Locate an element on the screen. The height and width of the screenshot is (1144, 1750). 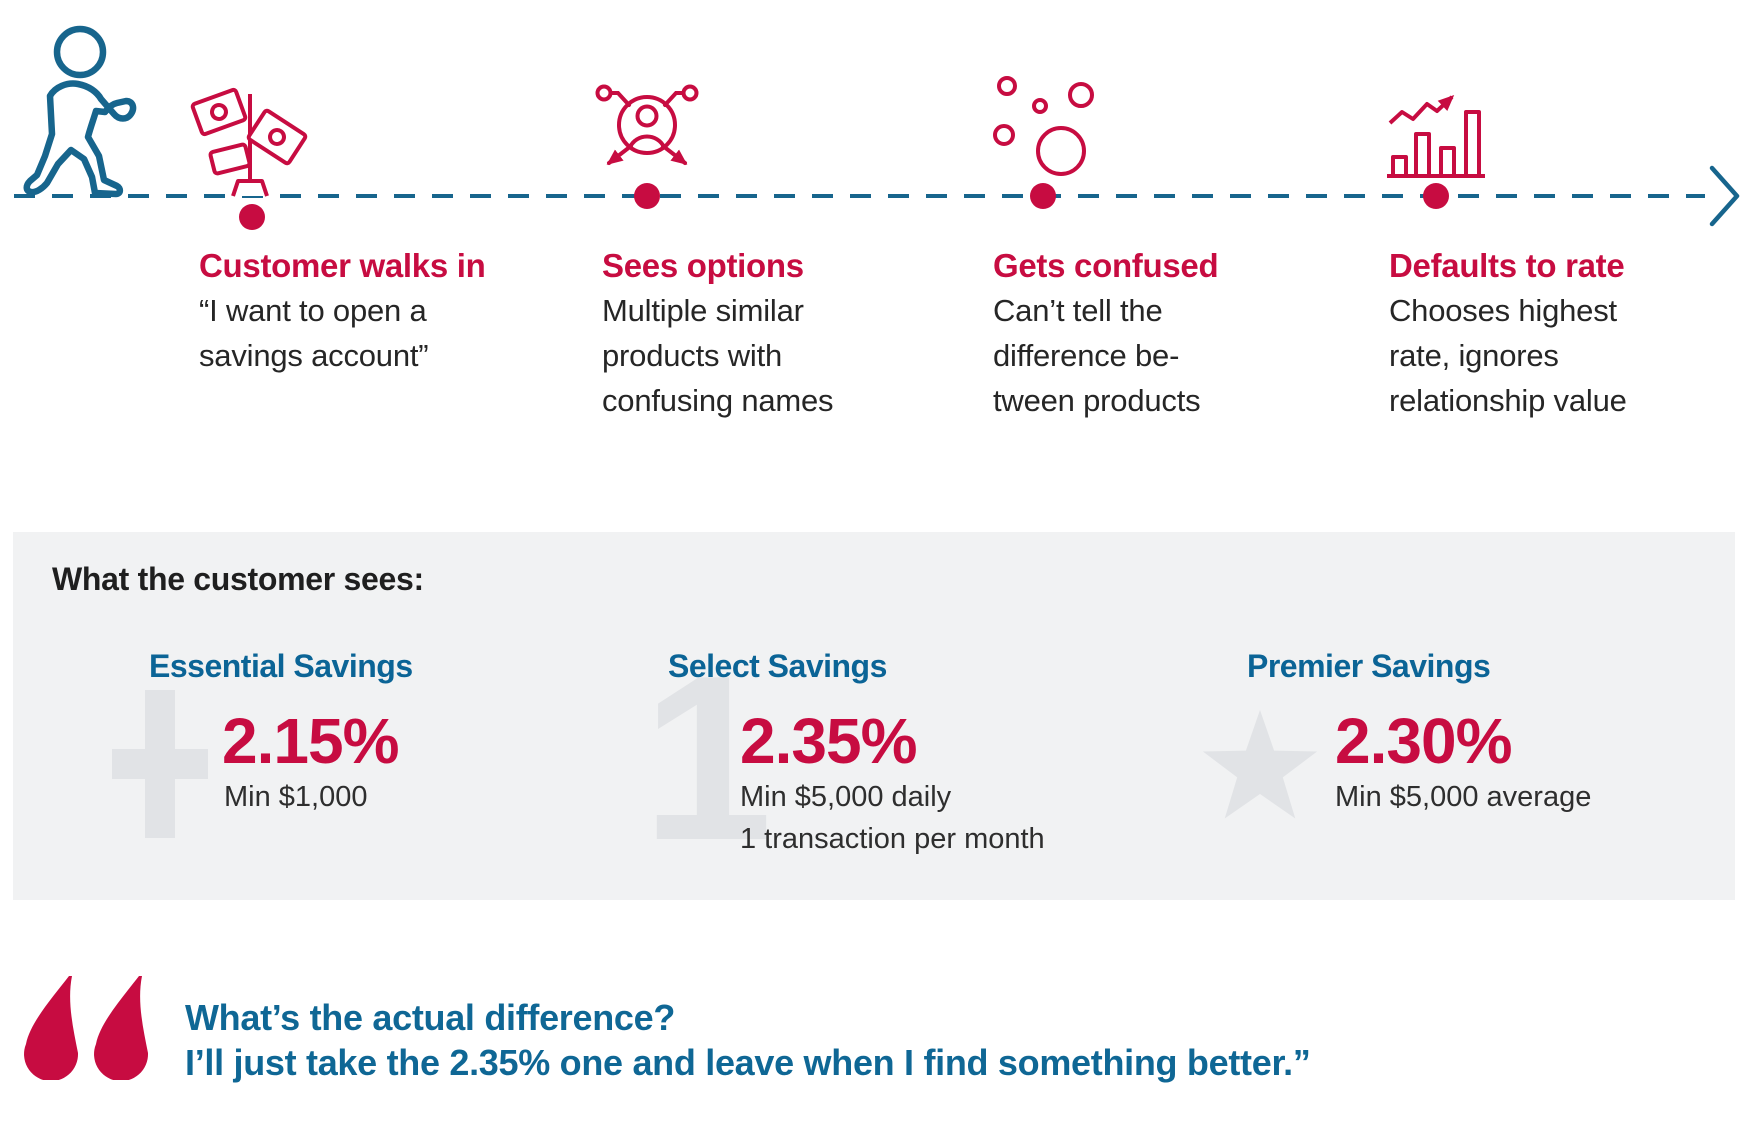
product-details: Min $1,000 is located at coordinates (296, 797).